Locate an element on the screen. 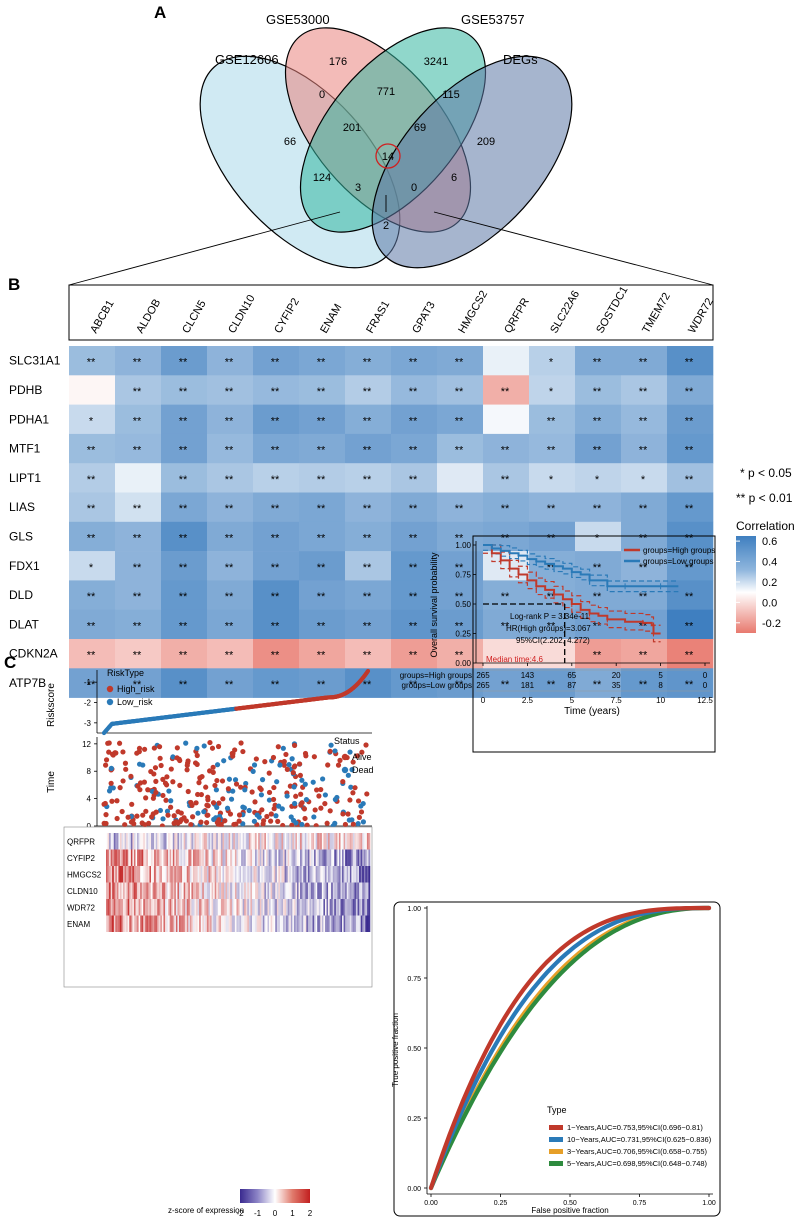 Image resolution: width=798 pixels, height=1221 pixels. expression-gene-label: HMGCS2 is located at coordinates (84, 874).